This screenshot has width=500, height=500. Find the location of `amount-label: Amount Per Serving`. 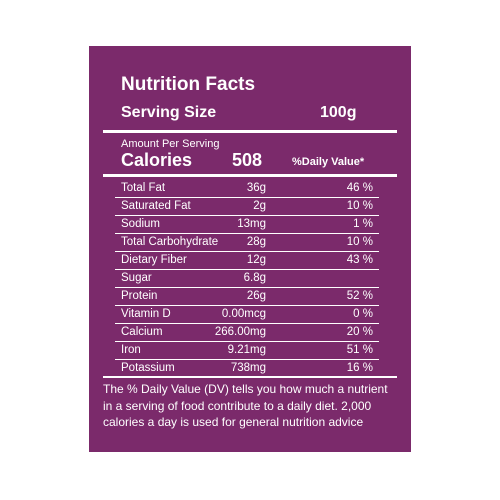

amount-label: Amount Per Serving is located at coordinates (170, 144).